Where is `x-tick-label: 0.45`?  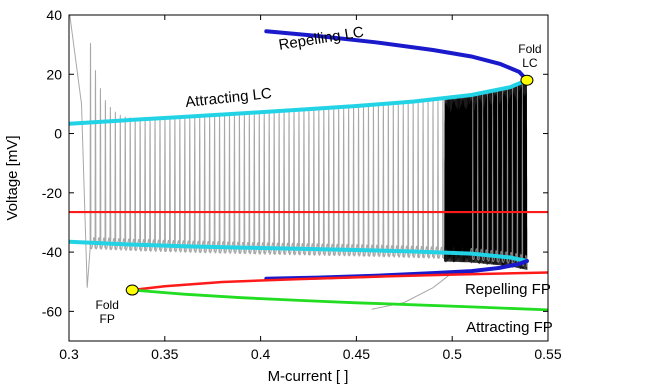
x-tick-label: 0.45 is located at coordinates (356, 354).